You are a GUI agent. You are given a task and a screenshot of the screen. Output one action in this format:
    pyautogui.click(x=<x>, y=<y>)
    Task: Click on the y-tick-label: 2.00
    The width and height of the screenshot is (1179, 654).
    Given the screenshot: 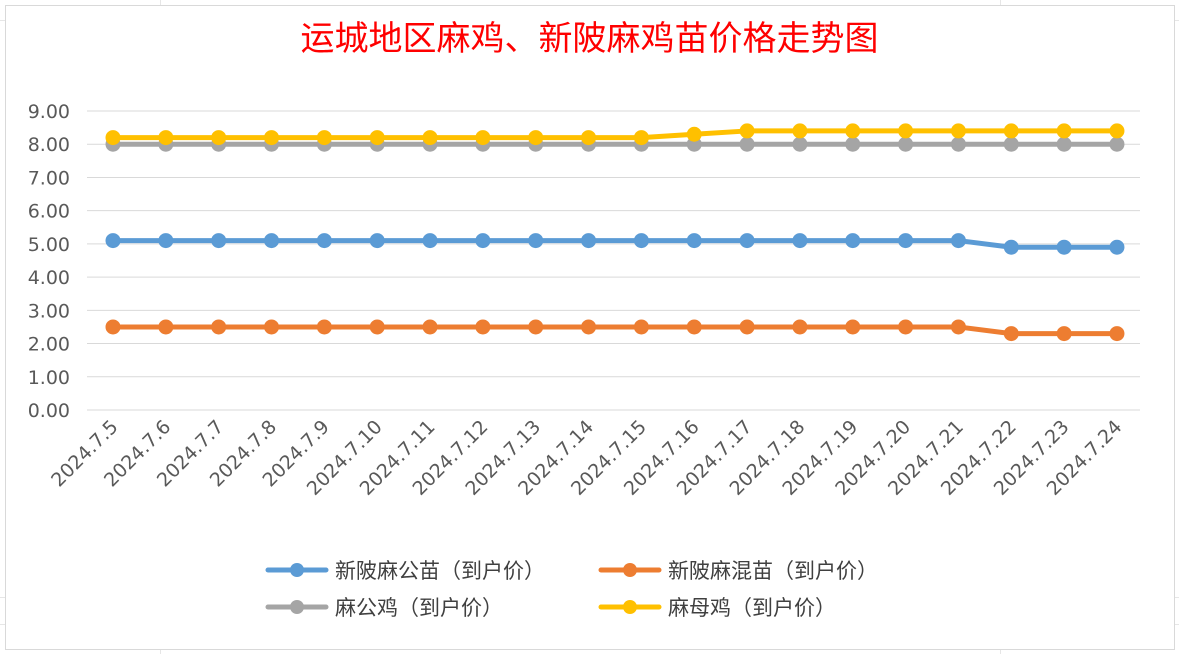 What is the action you would take?
    pyautogui.click(x=49, y=345)
    